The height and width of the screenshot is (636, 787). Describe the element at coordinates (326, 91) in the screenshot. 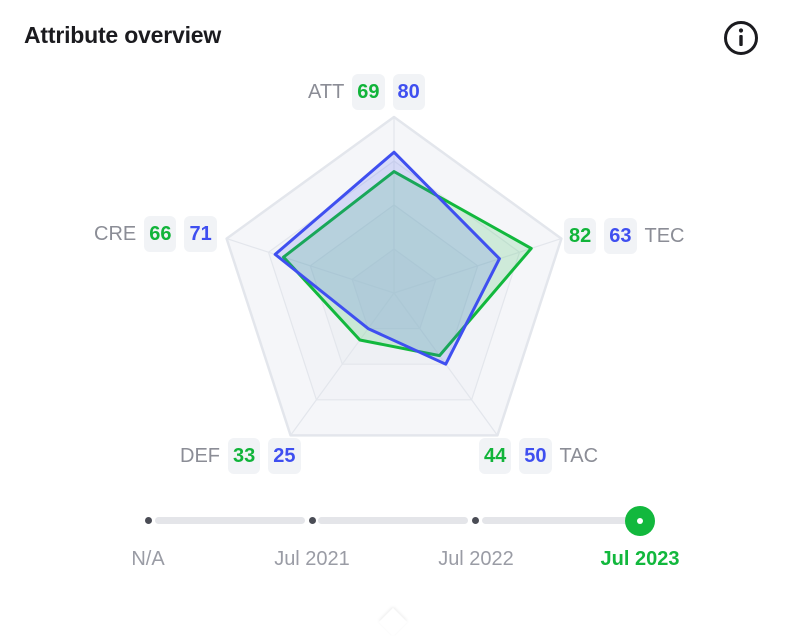

I see `axis-name-att: ATT` at that location.